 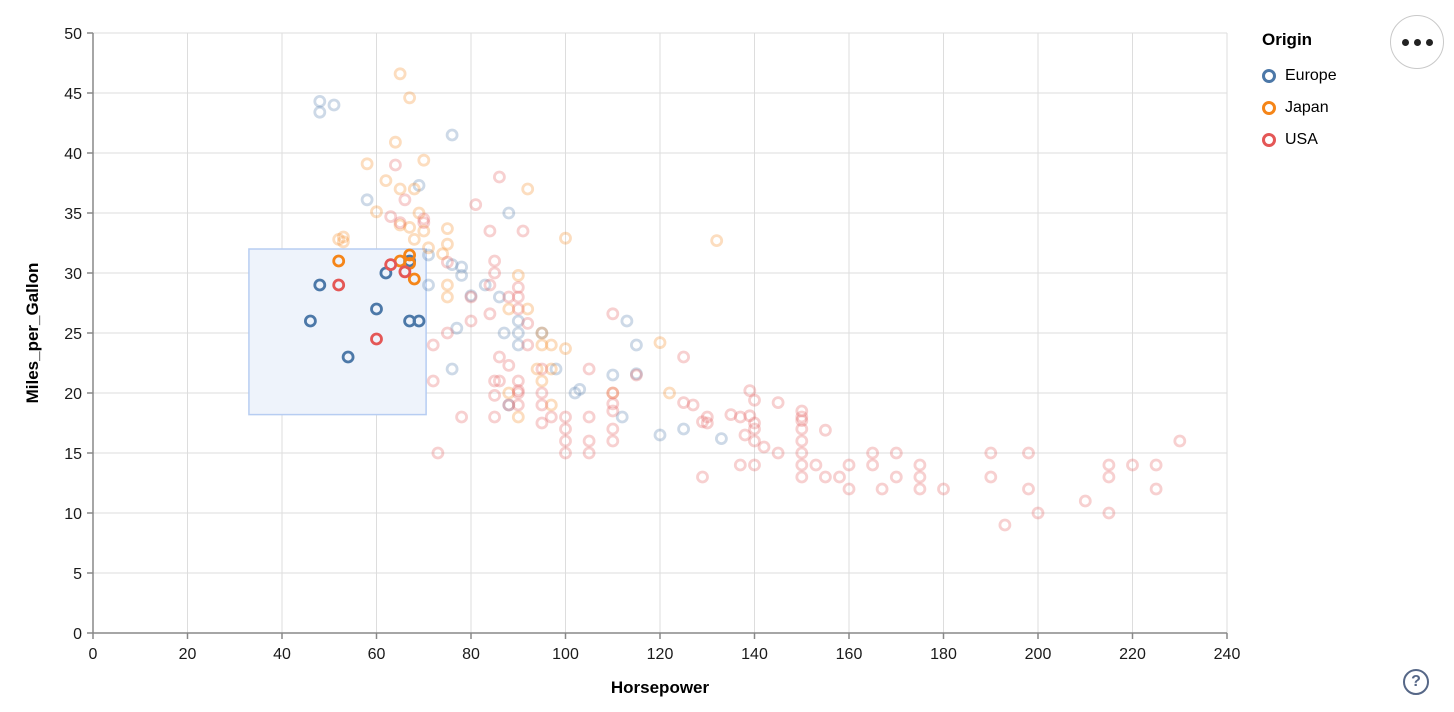 I want to click on chart-actions-menu-button, so click(x=1417, y=42).